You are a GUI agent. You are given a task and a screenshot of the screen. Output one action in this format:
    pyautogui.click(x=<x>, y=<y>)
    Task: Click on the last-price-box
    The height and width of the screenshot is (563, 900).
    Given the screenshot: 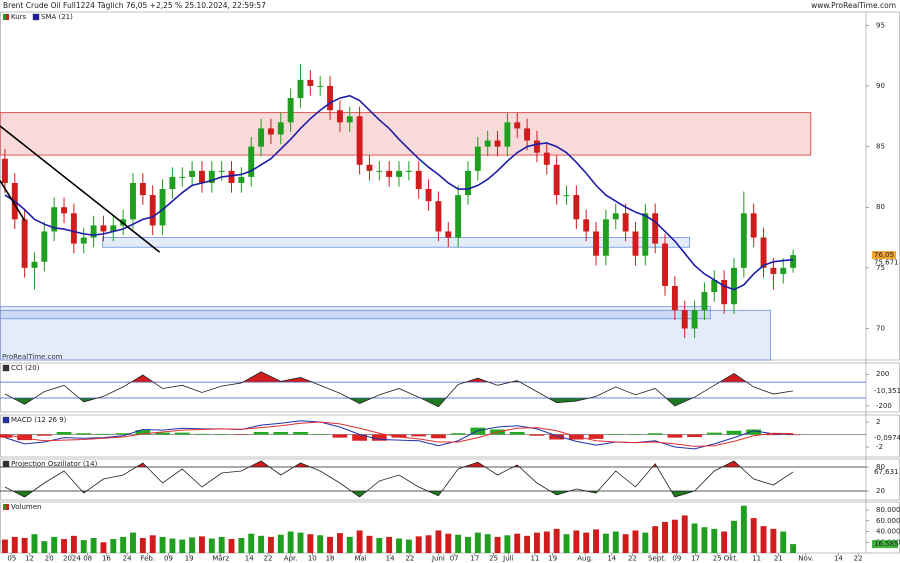 What is the action you would take?
    pyautogui.click(x=884, y=255)
    